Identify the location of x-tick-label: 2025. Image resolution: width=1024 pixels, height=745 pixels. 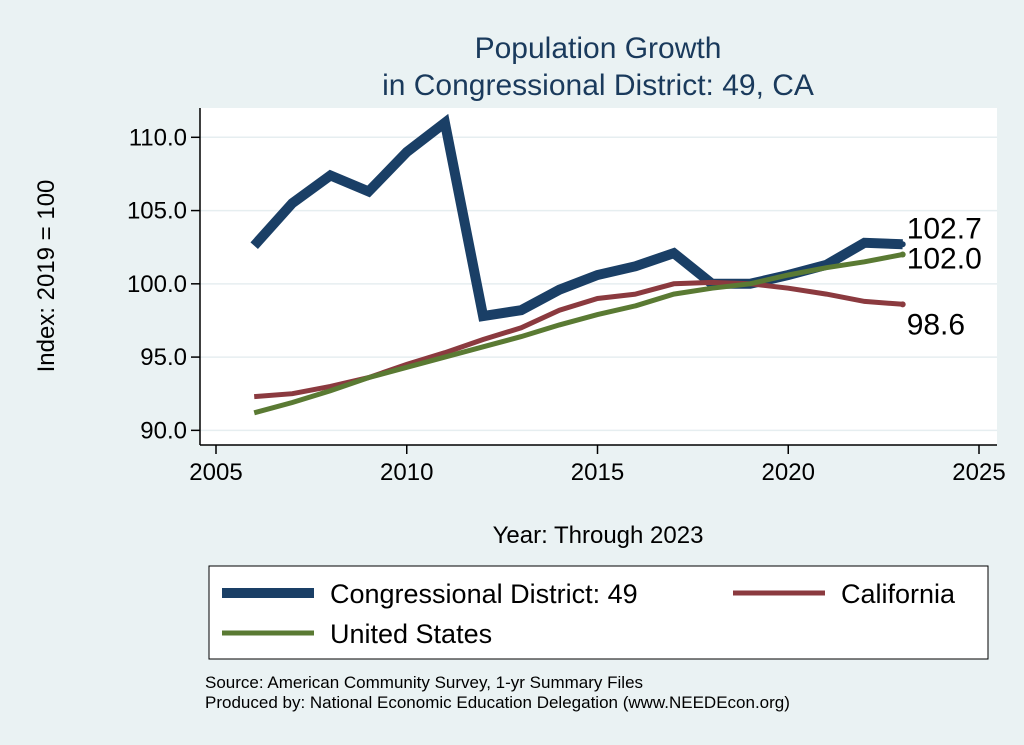
(978, 472).